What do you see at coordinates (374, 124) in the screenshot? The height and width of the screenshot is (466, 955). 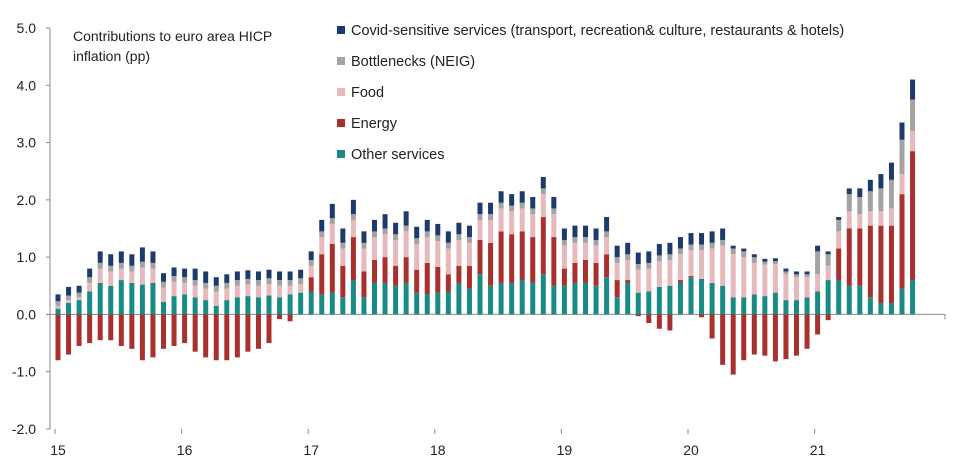 I see `legend-label: Energy` at bounding box center [374, 124].